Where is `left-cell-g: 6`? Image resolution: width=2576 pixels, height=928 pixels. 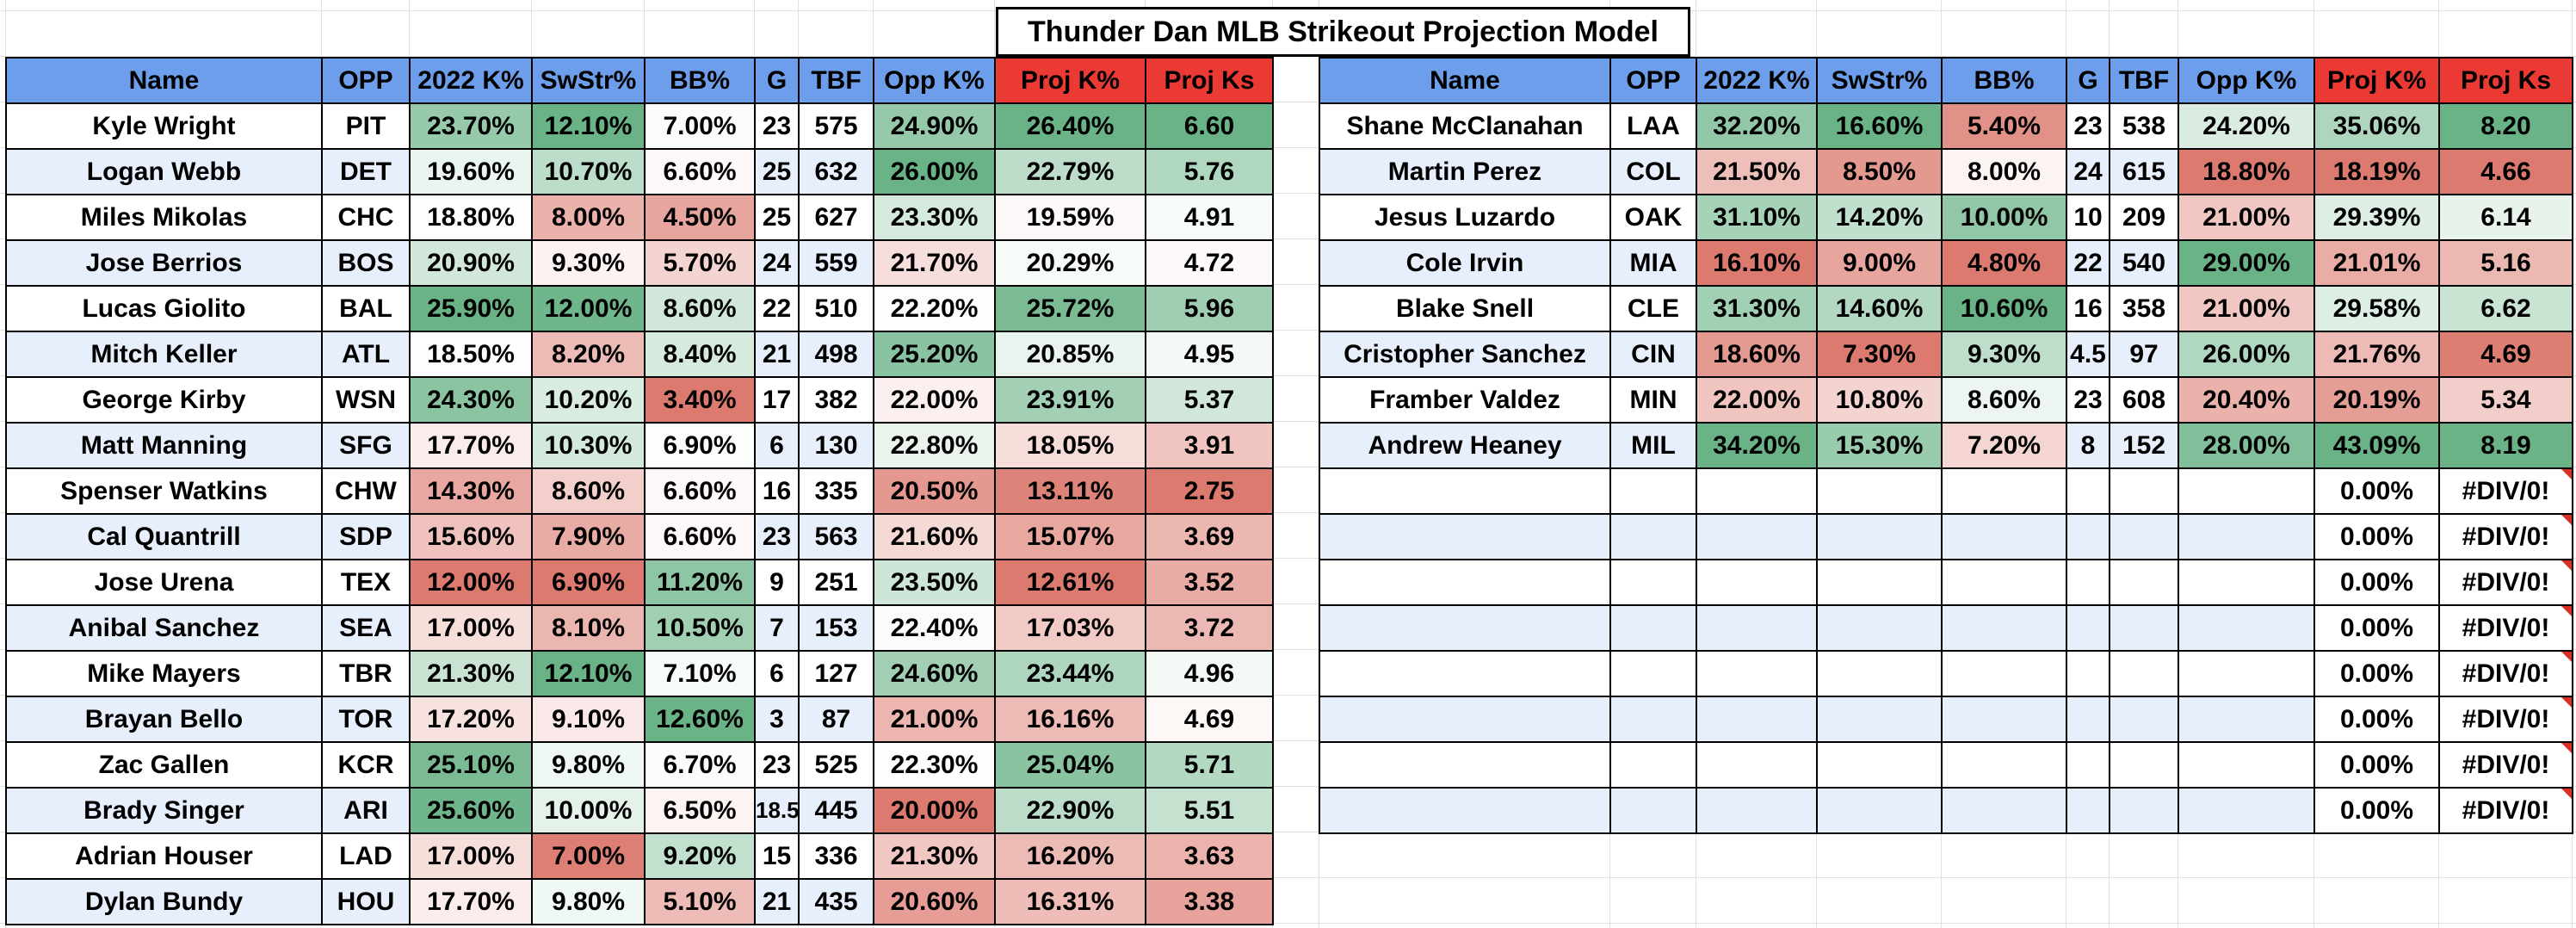
left-cell-g: 6 is located at coordinates (777, 445).